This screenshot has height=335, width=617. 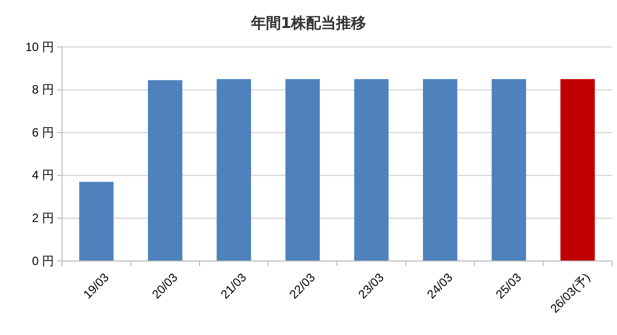 What do you see at coordinates (43, 175) in the screenshot?
I see `y-tick-label: 4 円` at bounding box center [43, 175].